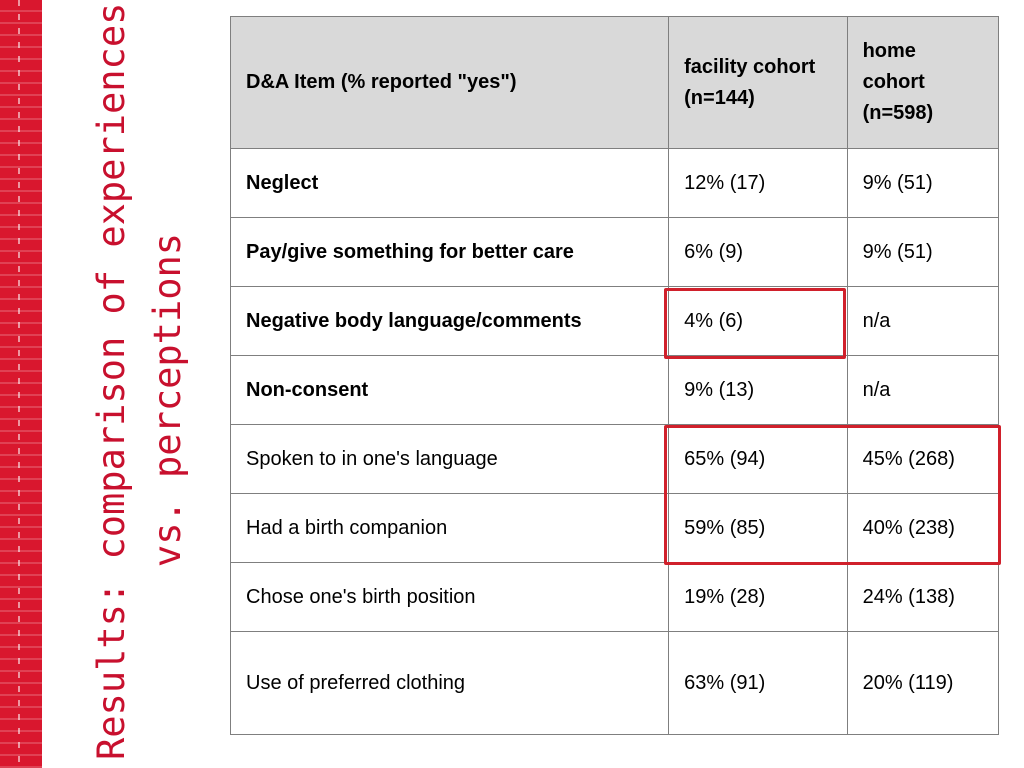  Describe the element at coordinates (449, 597) in the screenshot. I see `row-item-label: Chose one's birth position` at that location.